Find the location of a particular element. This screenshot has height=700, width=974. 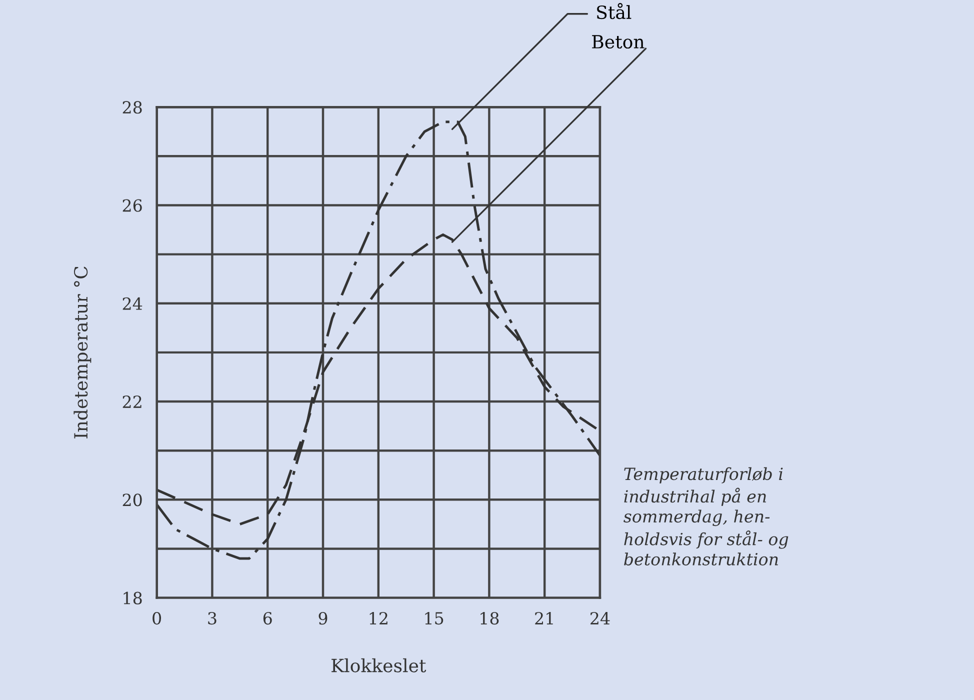

x-tick-label: 18 is located at coordinates (489, 618).